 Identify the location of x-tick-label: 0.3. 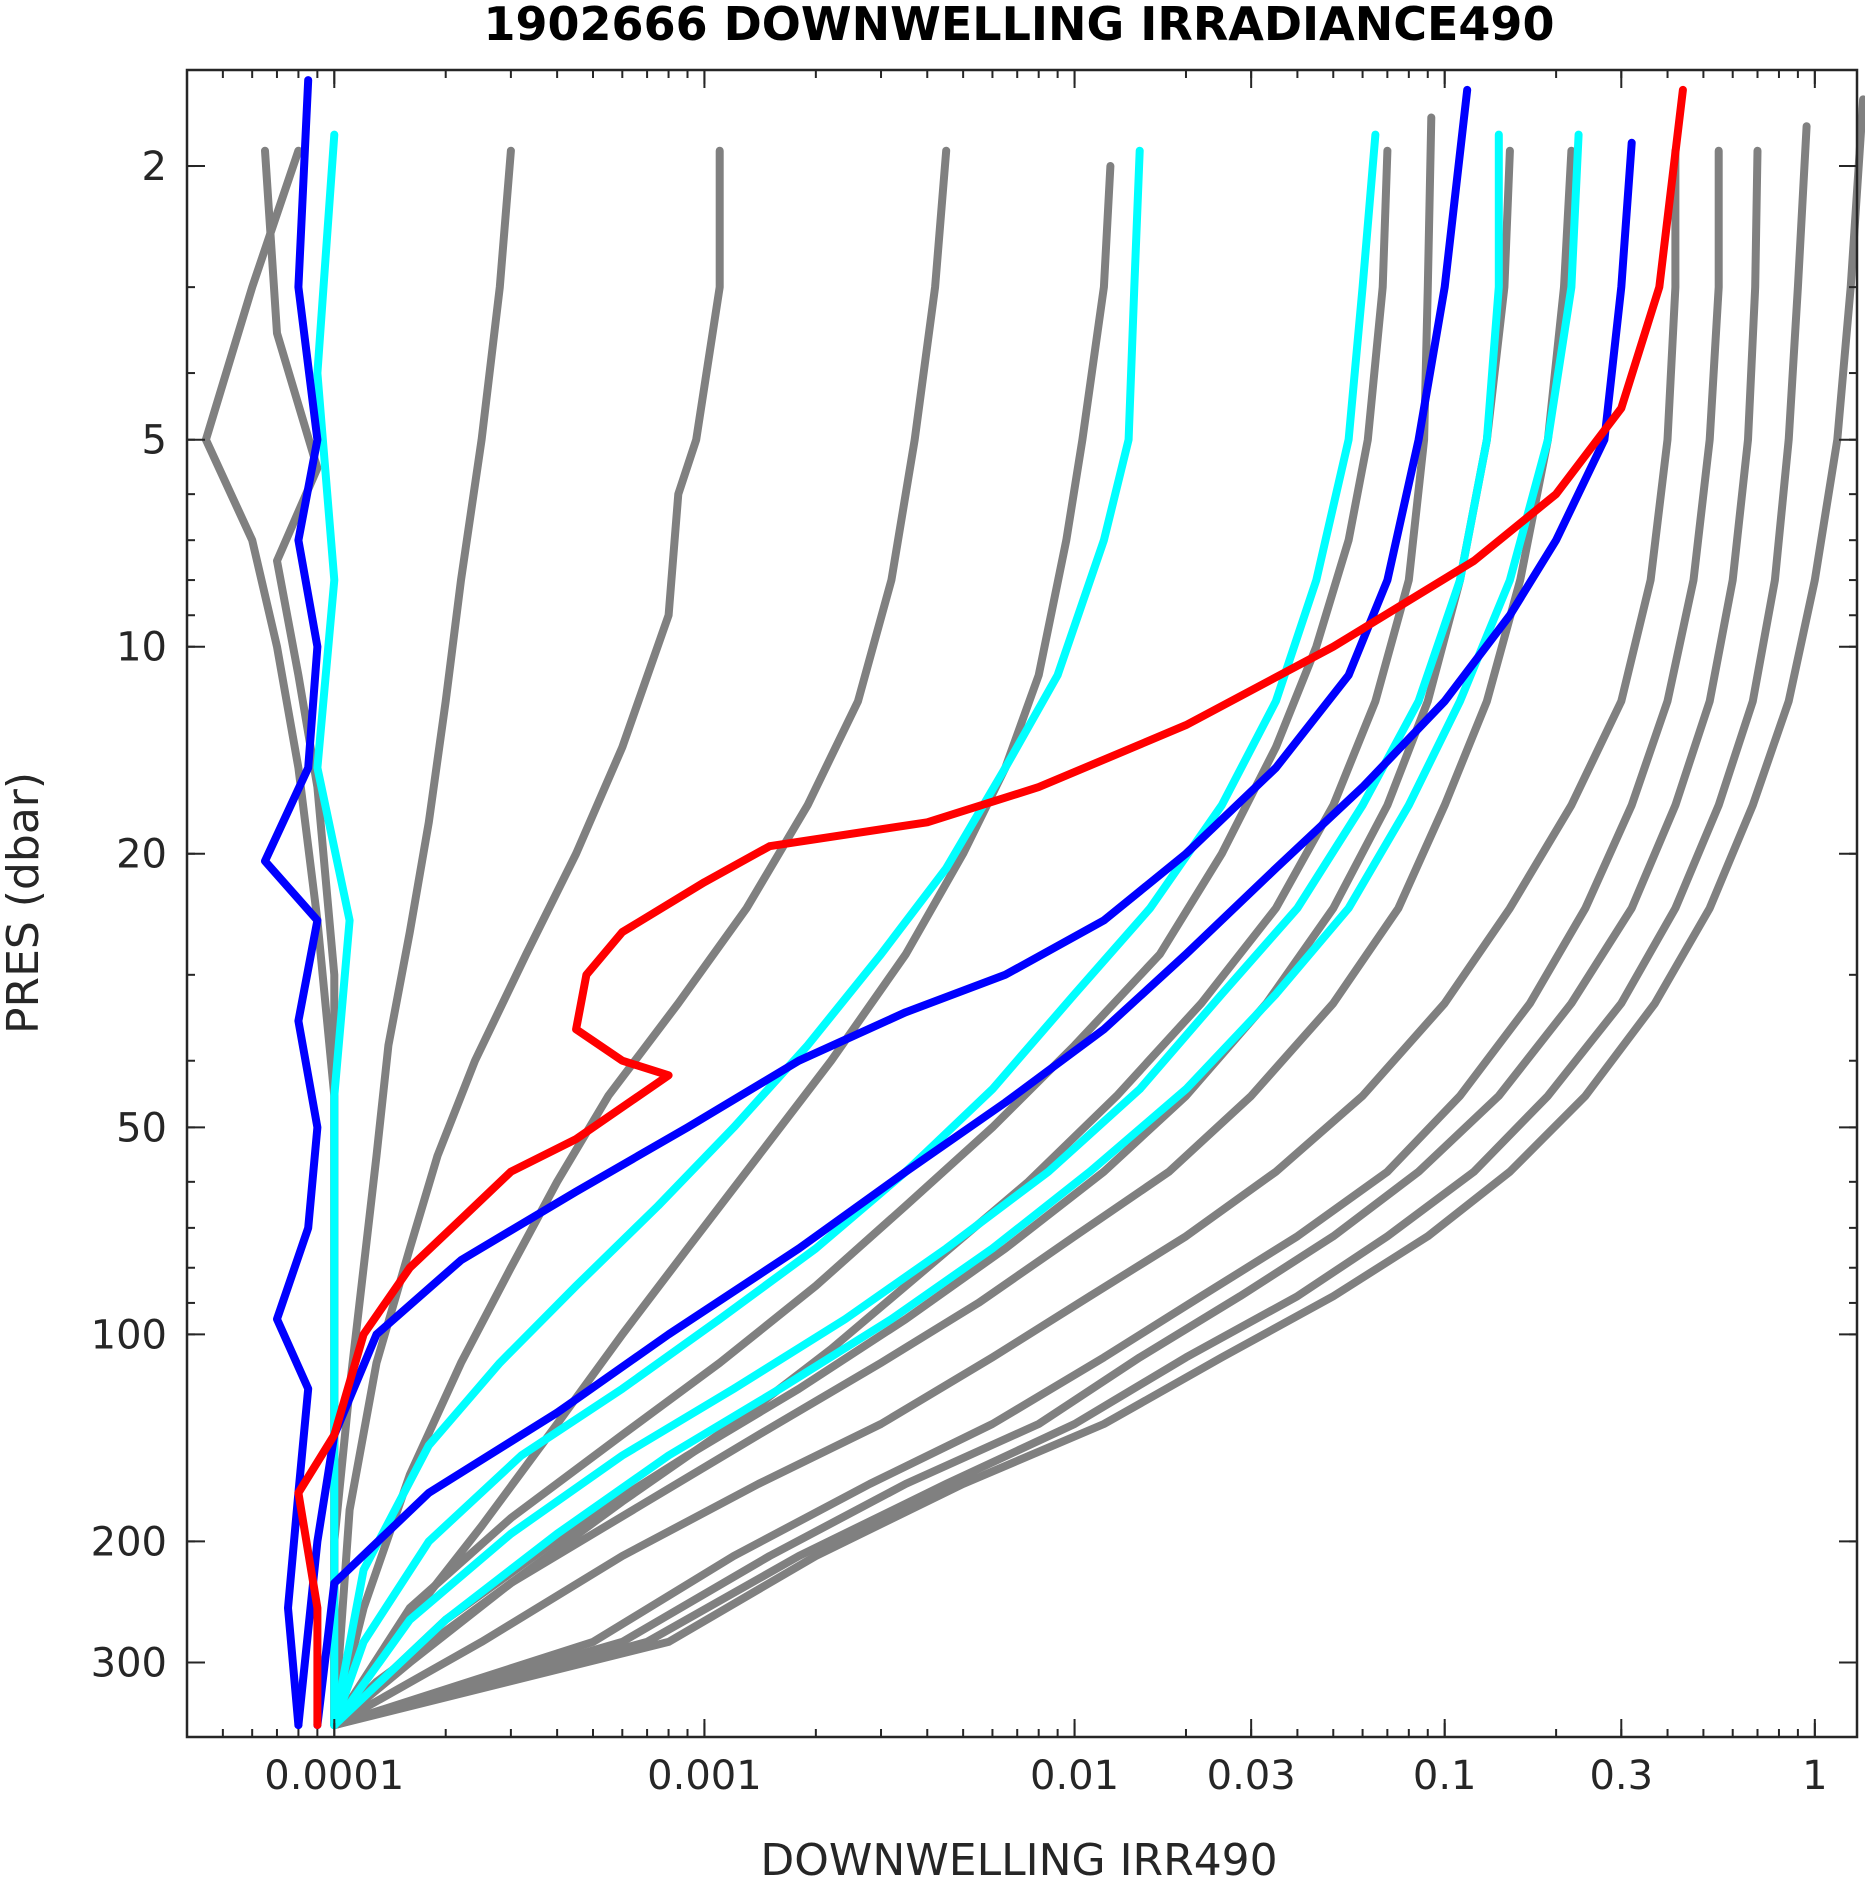
(1621, 1776).